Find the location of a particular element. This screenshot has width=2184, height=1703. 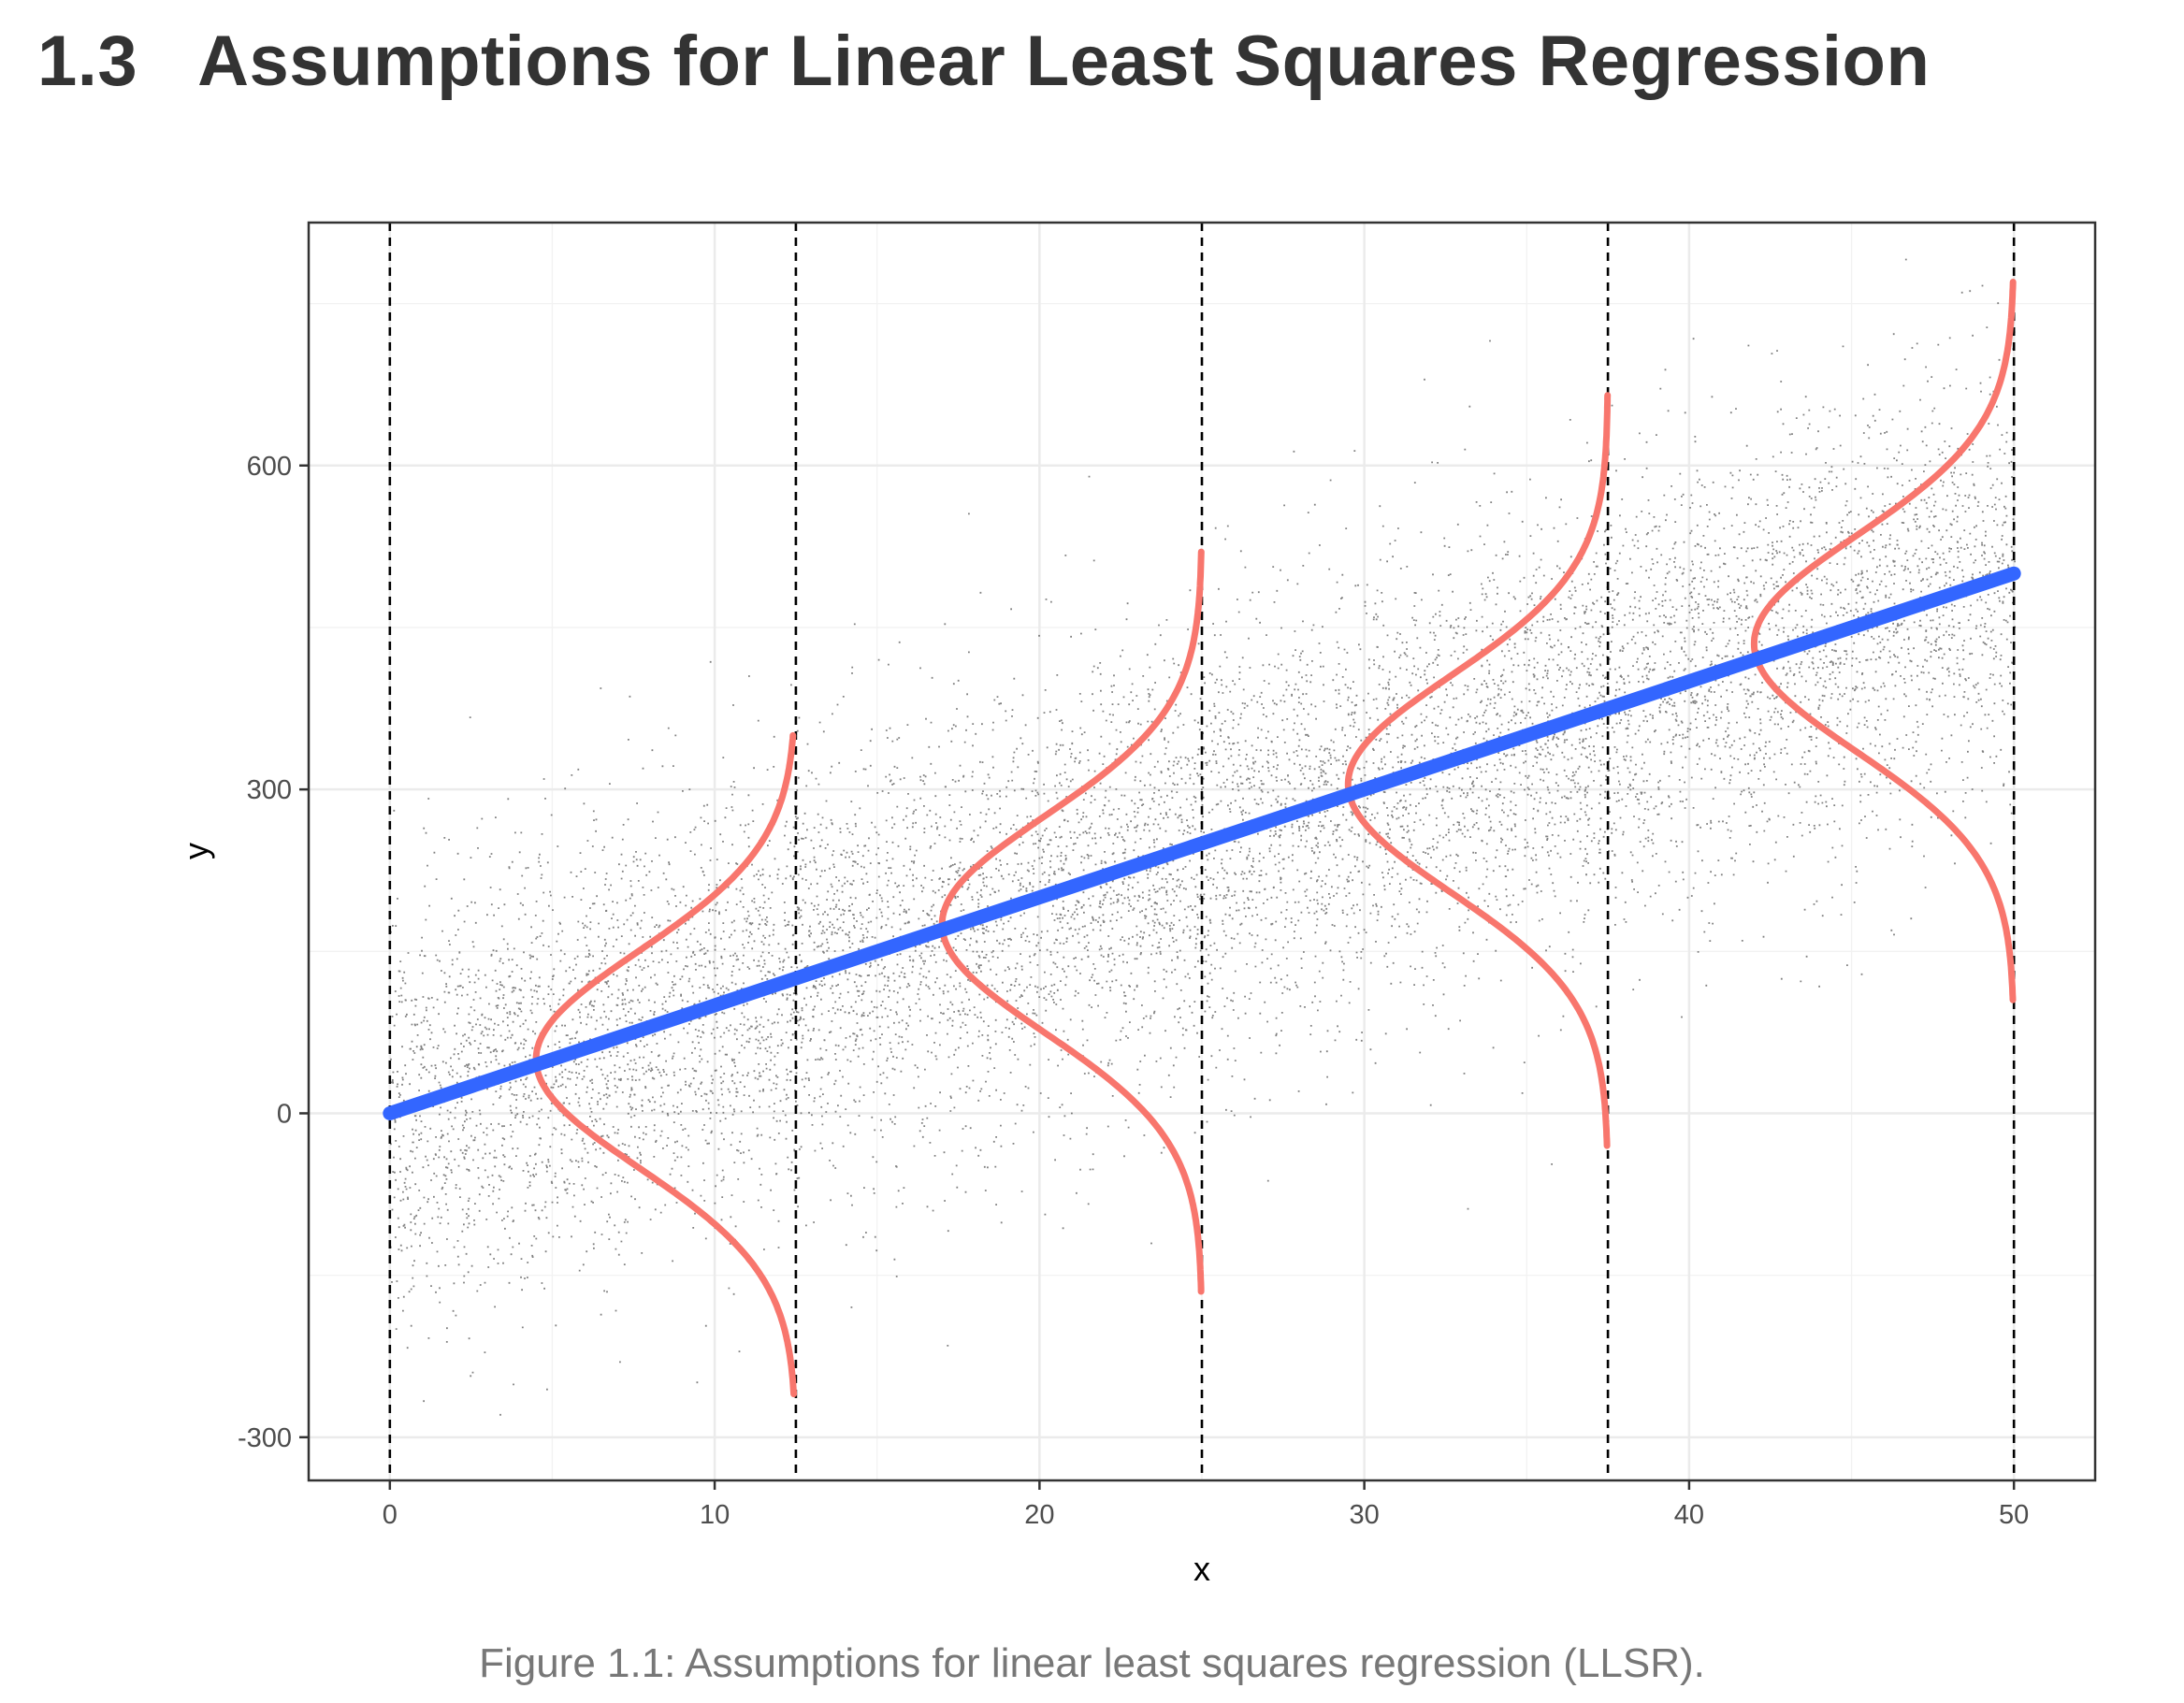

section-number: 1.3 is located at coordinates (87, 62).